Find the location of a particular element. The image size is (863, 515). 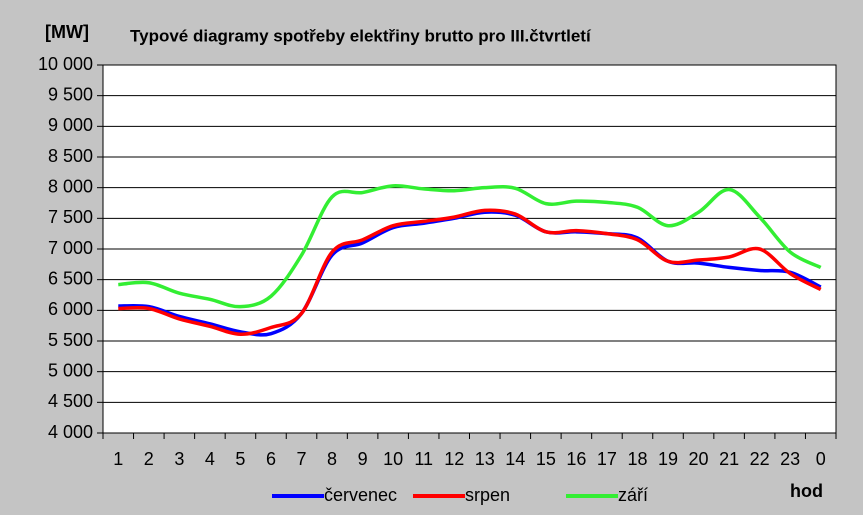

x-tick-label: 0 is located at coordinates (821, 459).